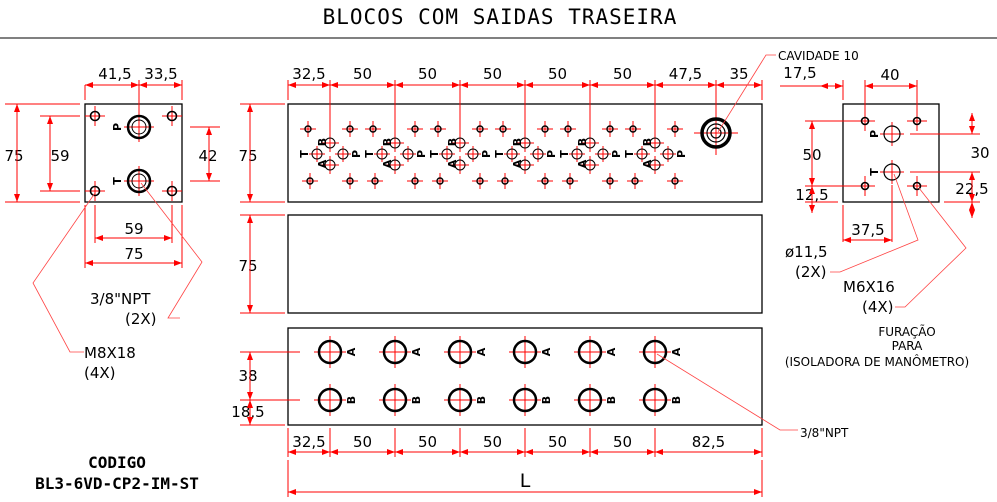  What do you see at coordinates (525, 264) in the screenshot?
I see `middle-block-outline` at bounding box center [525, 264].